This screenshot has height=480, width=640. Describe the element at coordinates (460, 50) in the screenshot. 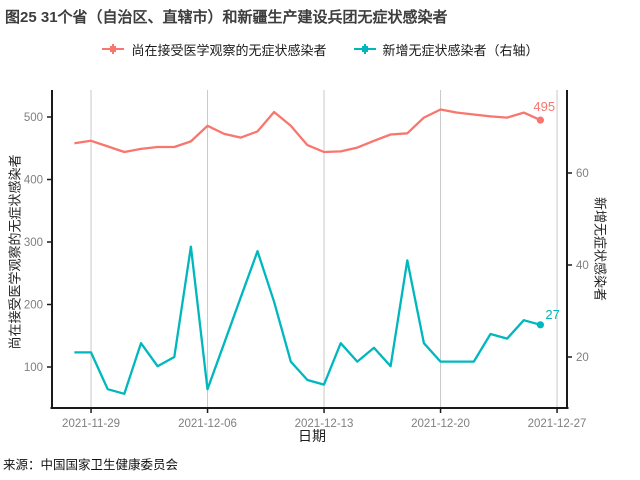

I see `legend-label: 新增无症状感染者（右轴）` at that location.